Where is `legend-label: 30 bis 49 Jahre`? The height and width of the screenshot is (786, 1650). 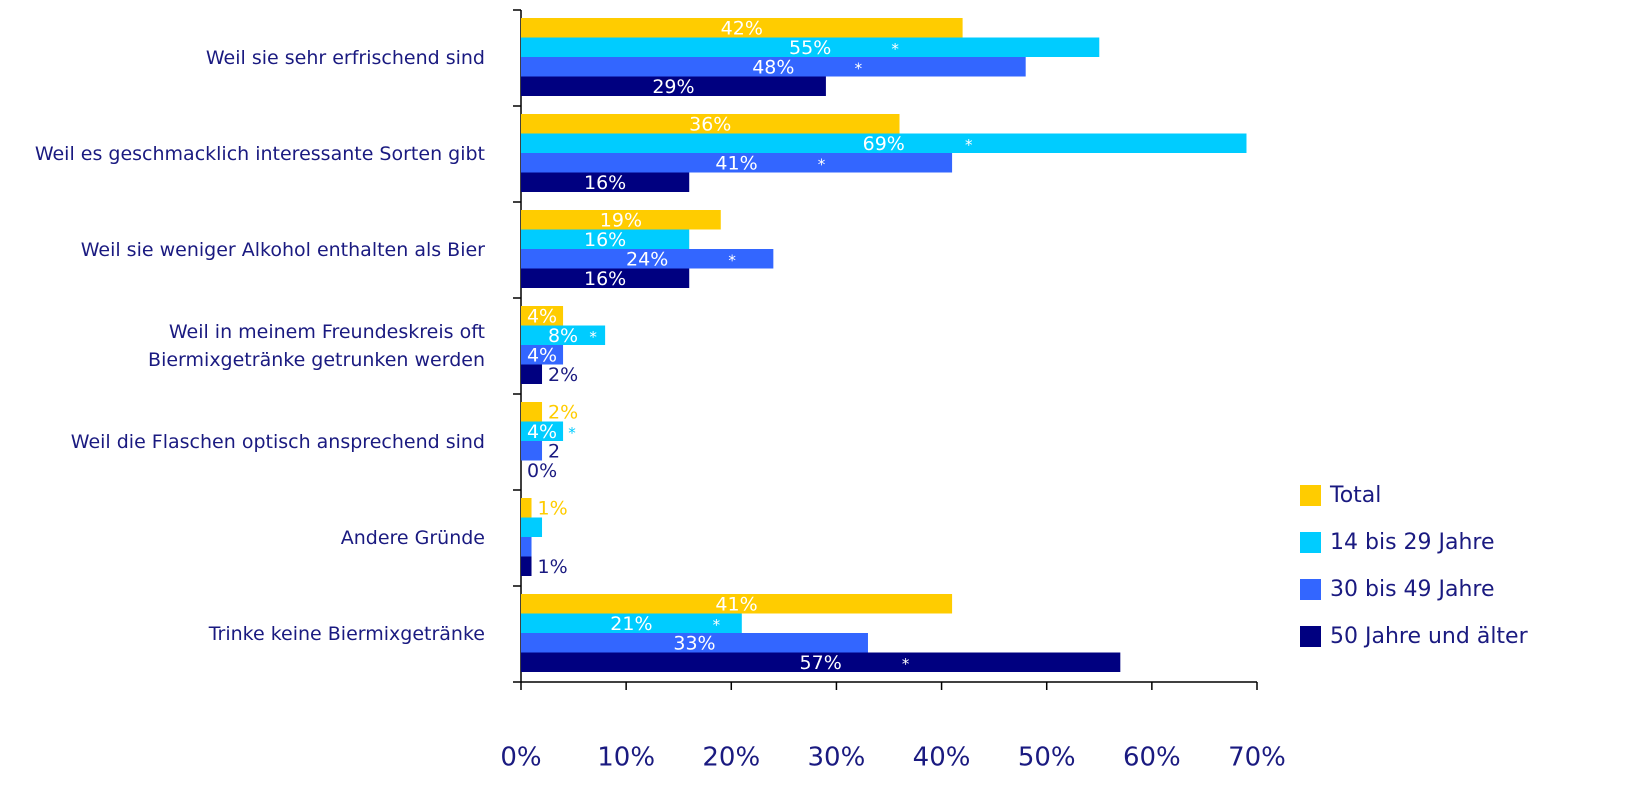
legend-label: 30 bis 49 Jahre is located at coordinates (1412, 589).